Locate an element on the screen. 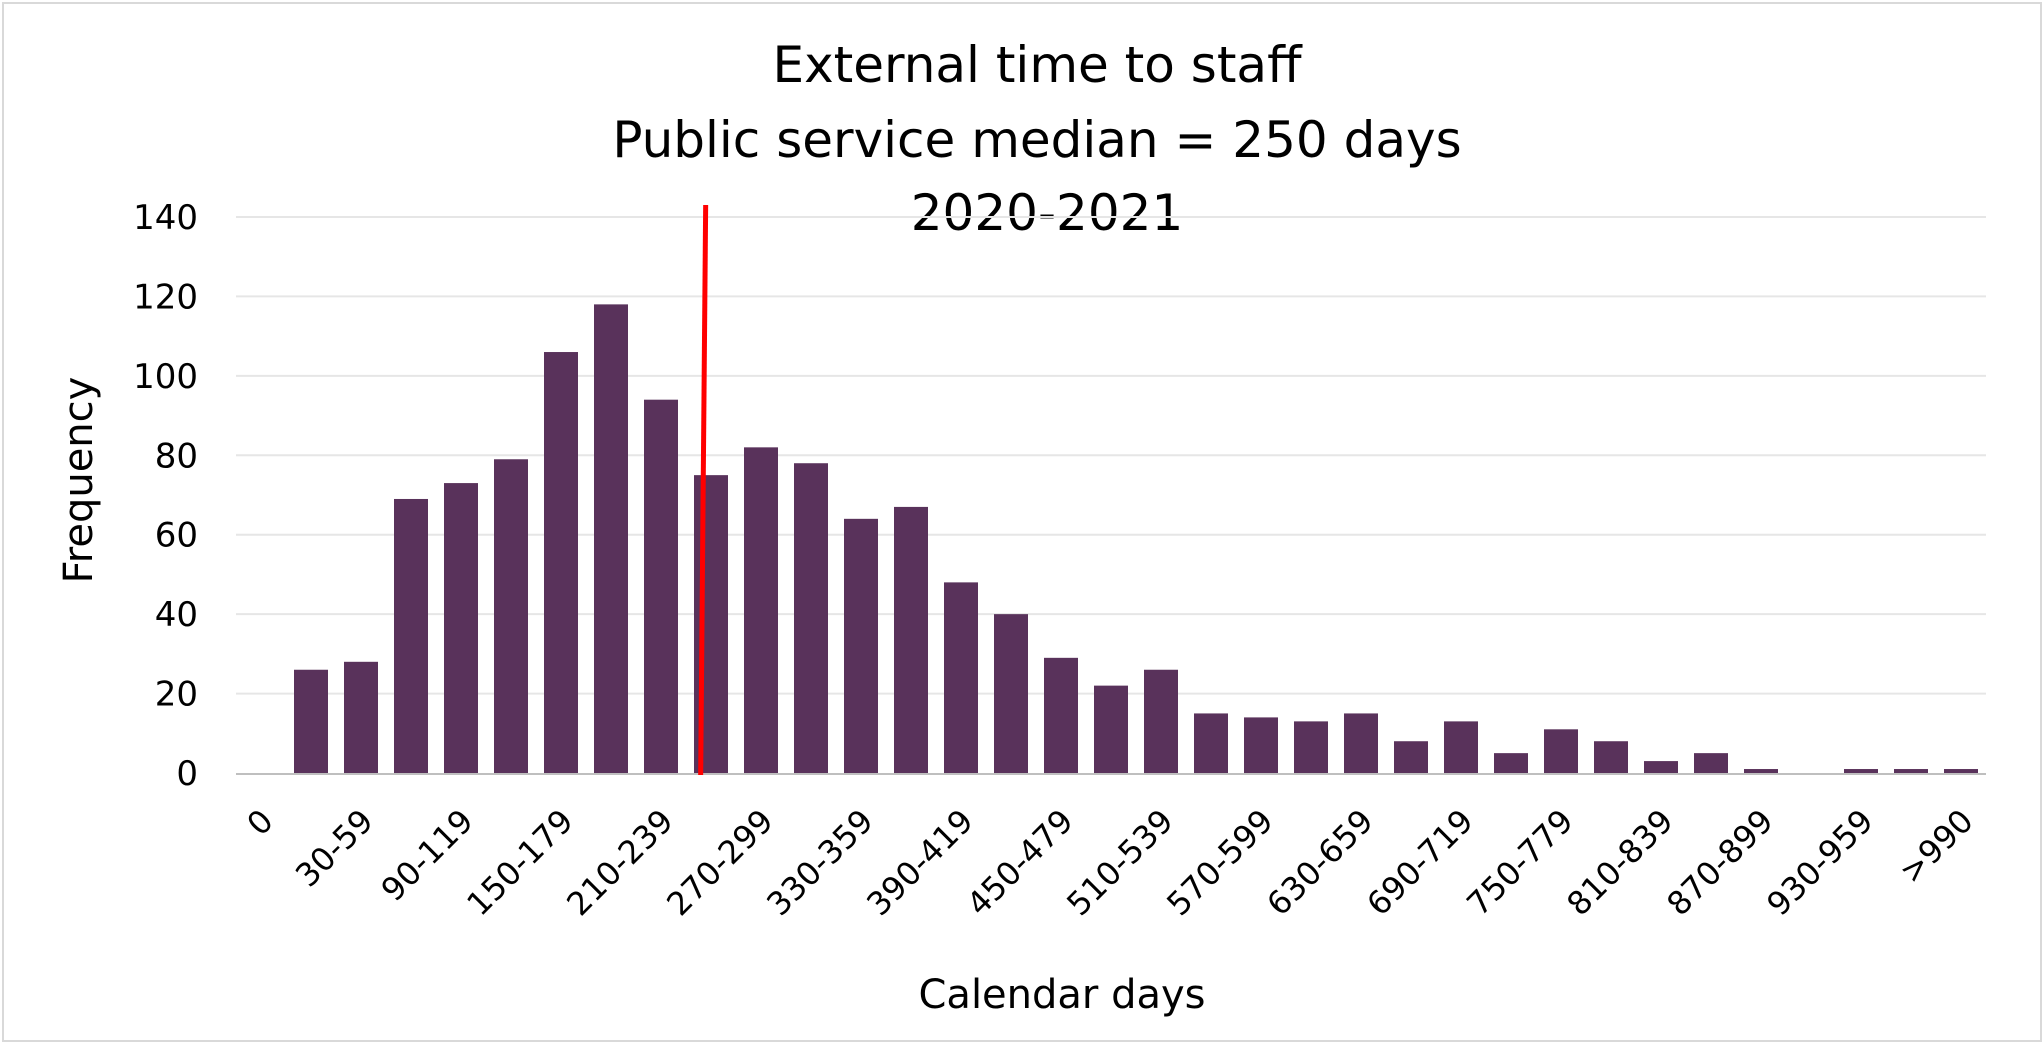 This screenshot has width=2044, height=1042. median-line is located at coordinates (703, 490).